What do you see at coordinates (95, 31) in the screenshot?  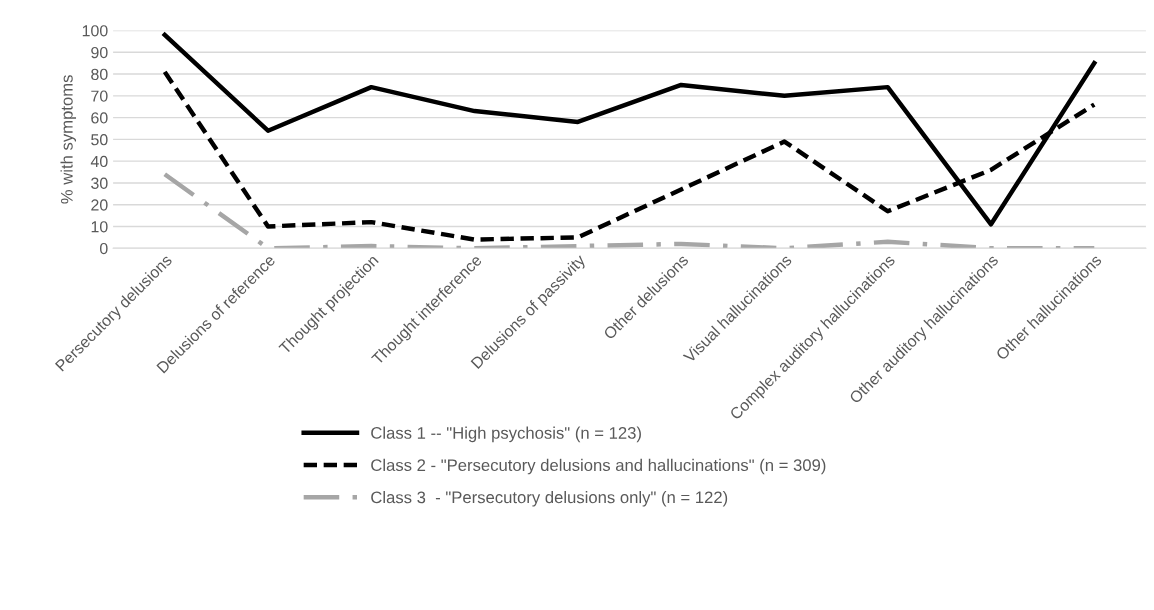 I see `y-tick-label: 100` at bounding box center [95, 31].